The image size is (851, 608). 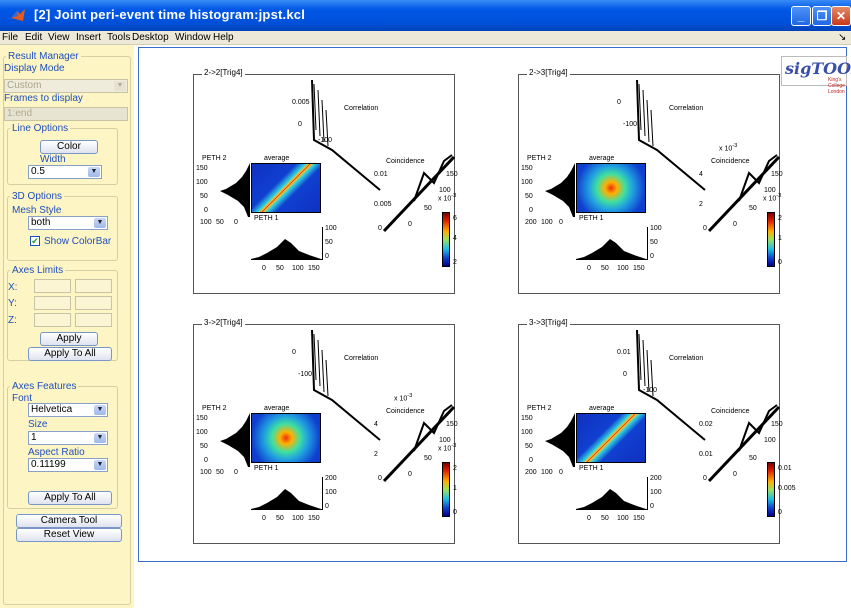 What do you see at coordinates (223, 37) in the screenshot?
I see `menu-help: Help` at bounding box center [223, 37].